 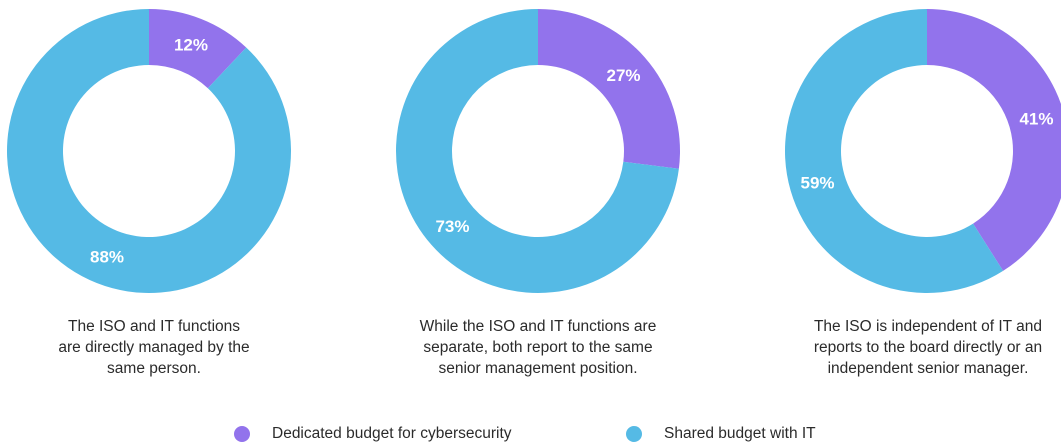 What do you see at coordinates (894, 151) in the screenshot?
I see `slice-shared` at bounding box center [894, 151].